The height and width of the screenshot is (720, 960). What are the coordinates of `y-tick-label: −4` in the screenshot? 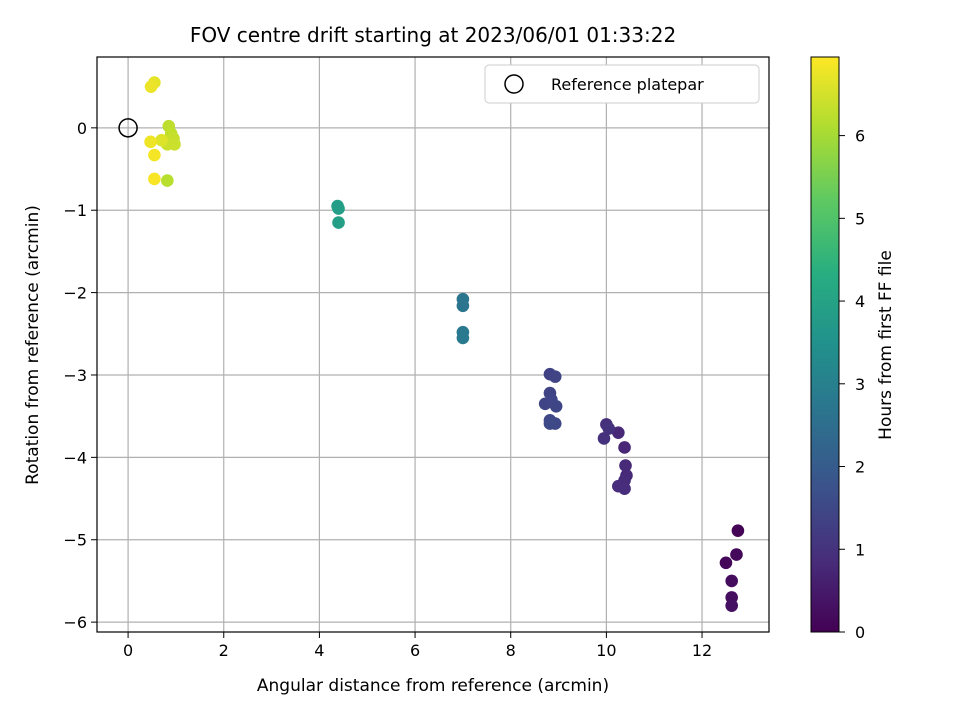 It's located at (75, 457).